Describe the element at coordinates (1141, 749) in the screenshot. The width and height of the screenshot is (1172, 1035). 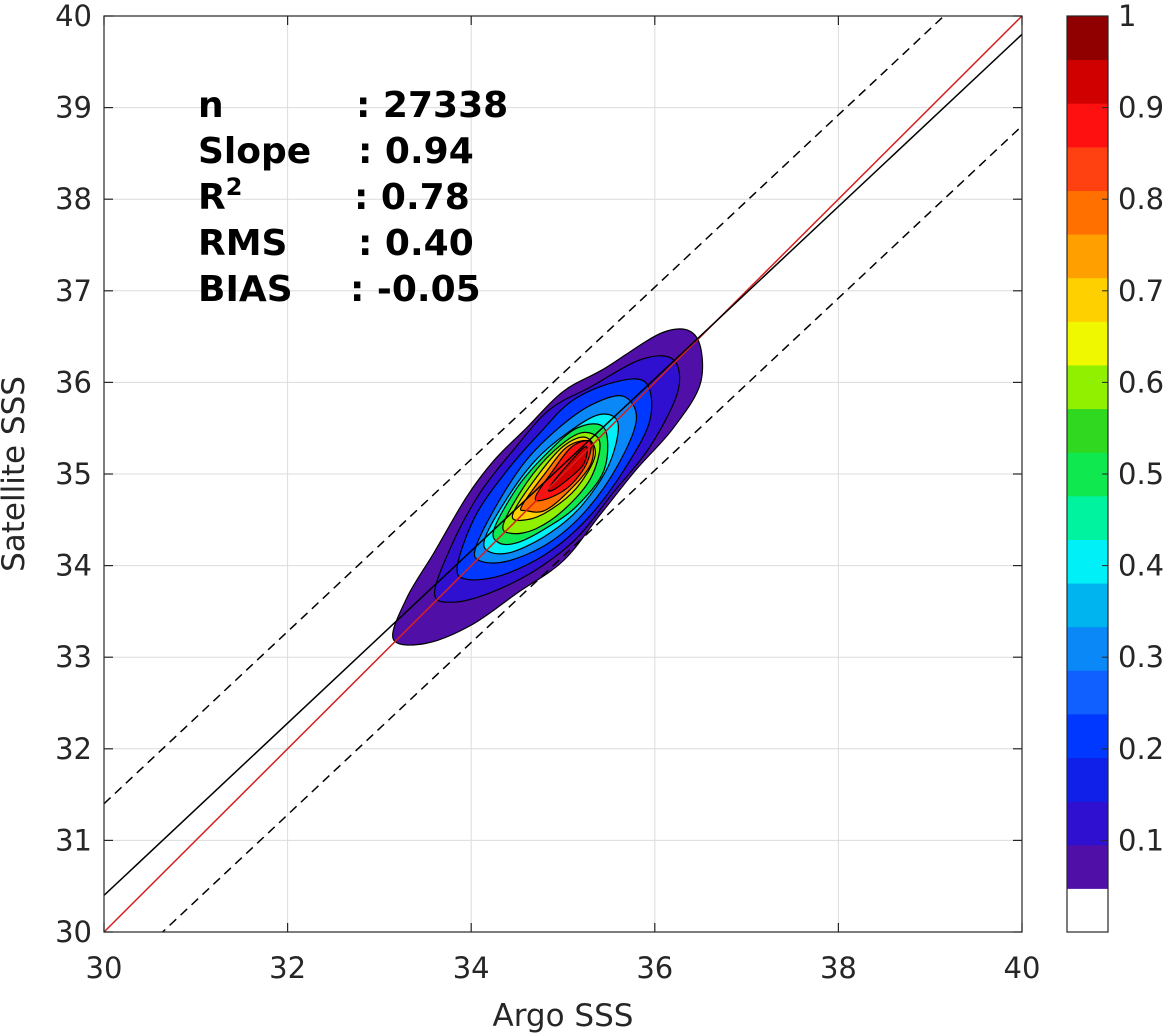
I see `colorbar-tick-label: 0.2` at that location.